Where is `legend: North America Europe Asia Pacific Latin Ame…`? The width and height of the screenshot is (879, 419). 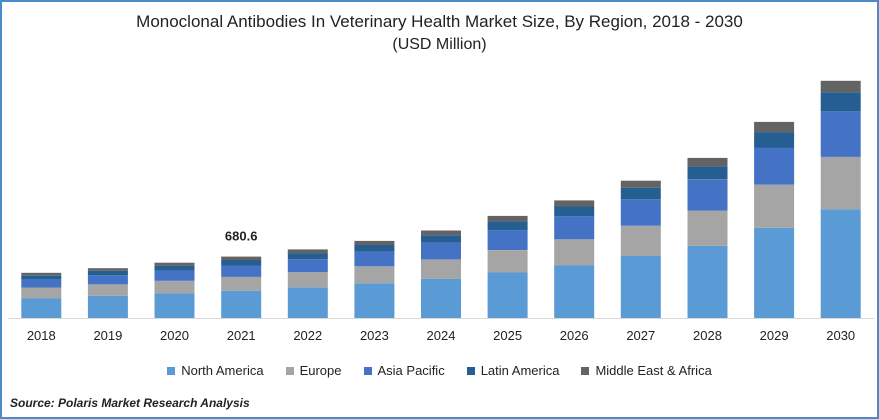
legend: North America Europe Asia Pacific Latin Ame… is located at coordinates (439, 370).